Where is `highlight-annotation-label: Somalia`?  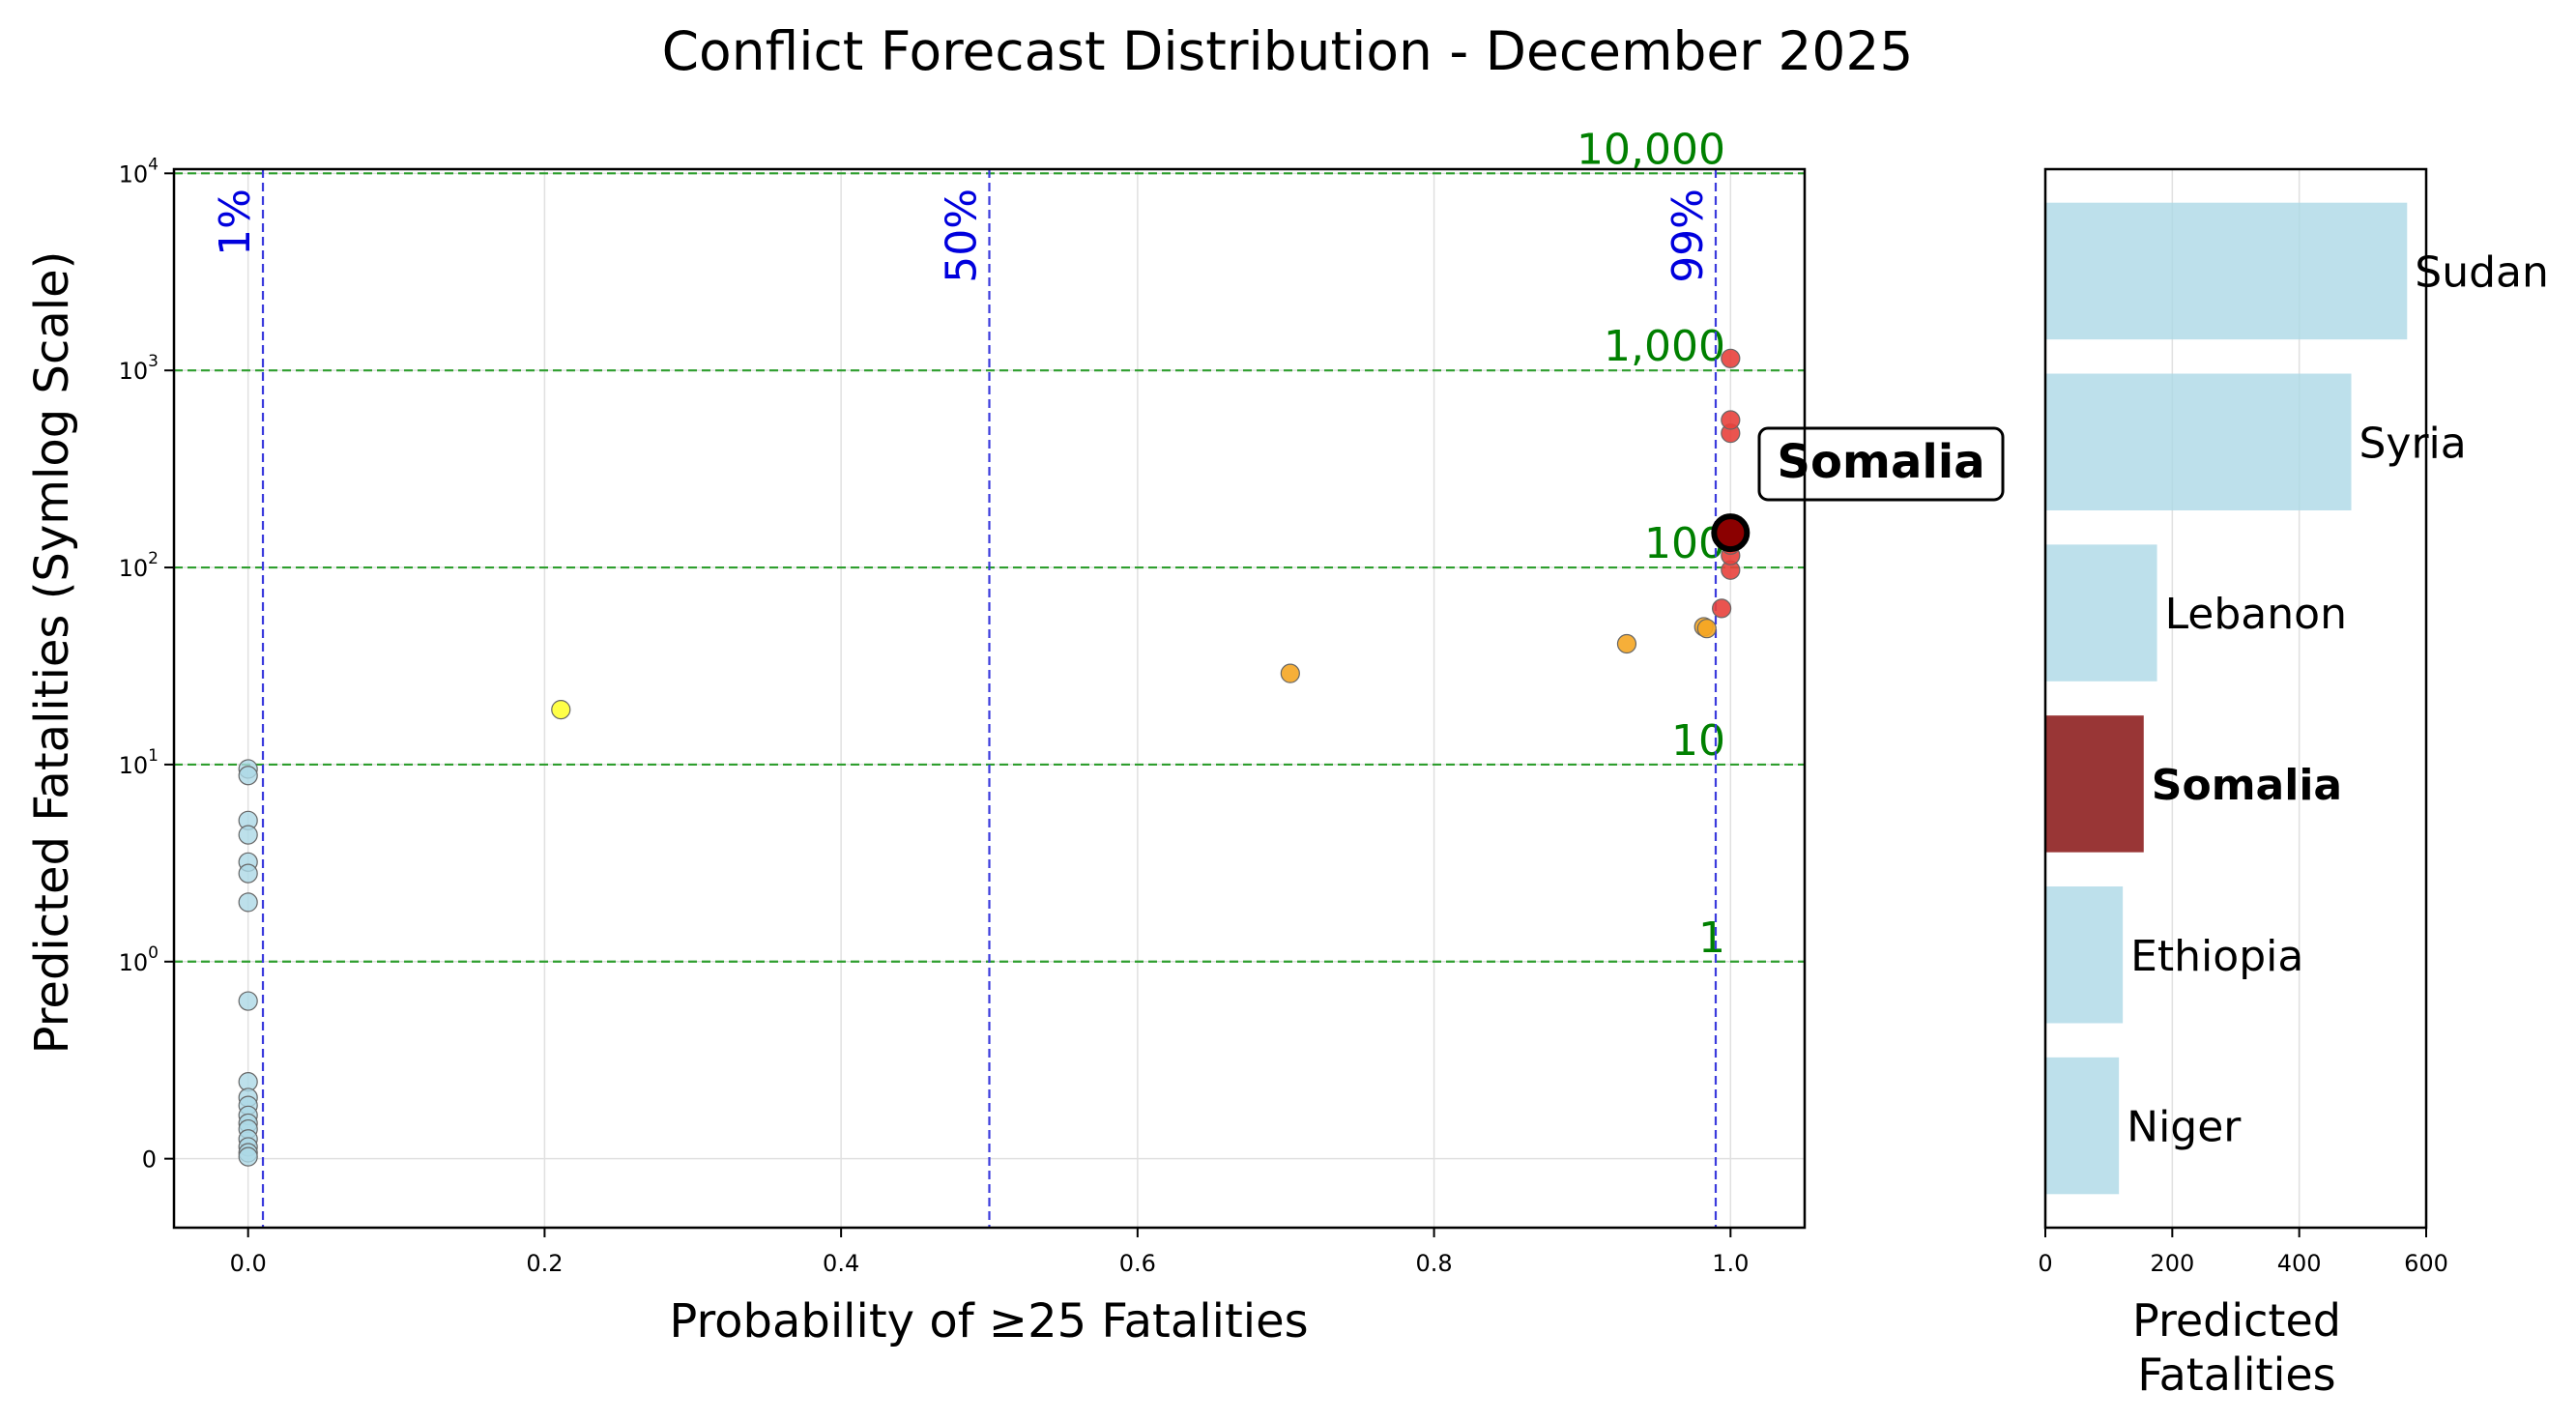 highlight-annotation-label: Somalia is located at coordinates (1880, 462).